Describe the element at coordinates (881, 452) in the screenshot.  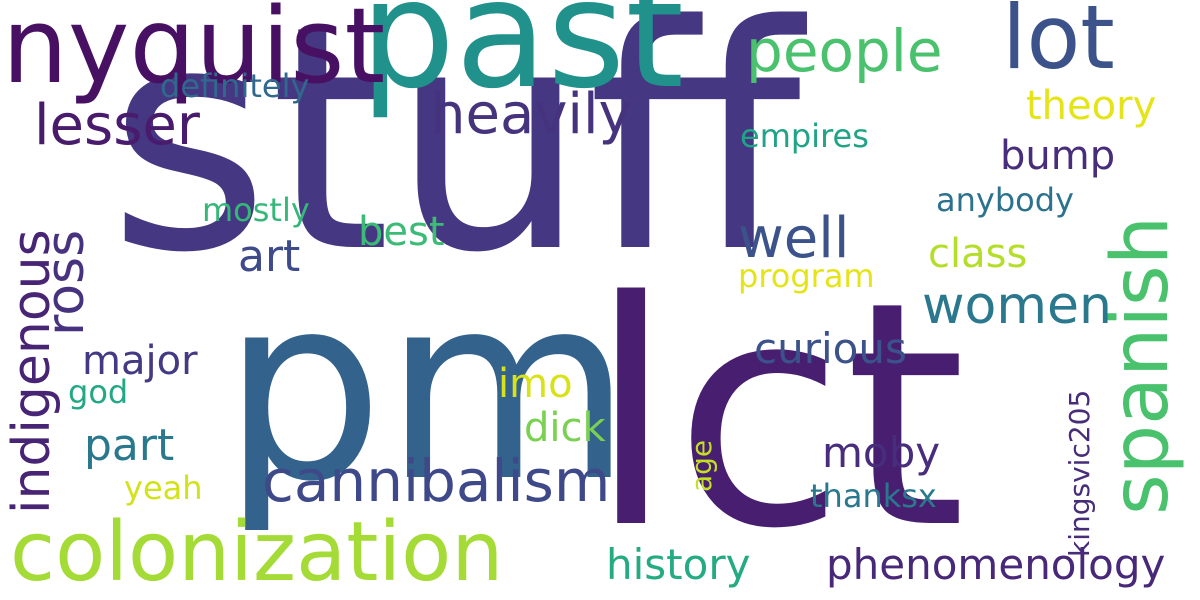
I see `word-moby: moby` at that location.